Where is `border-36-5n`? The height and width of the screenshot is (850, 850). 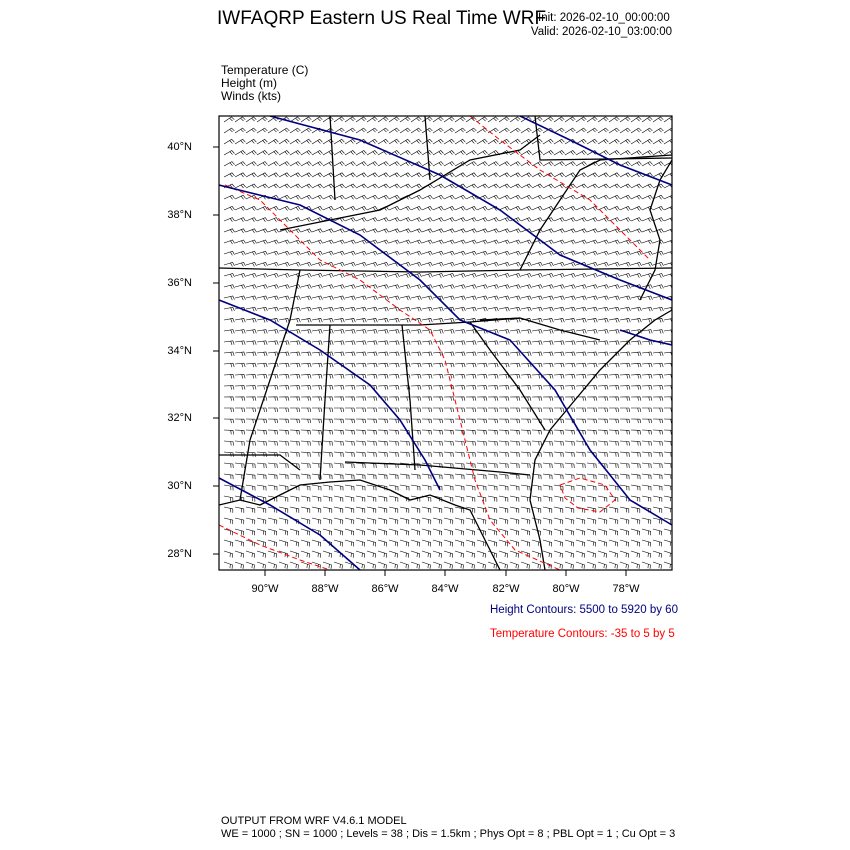
border-36-5n is located at coordinates (445, 270).